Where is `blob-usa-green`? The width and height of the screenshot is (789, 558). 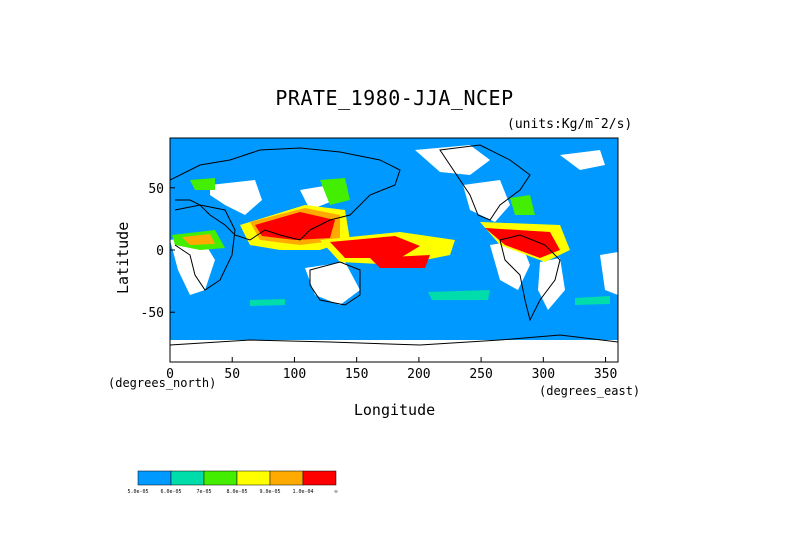
blob-usa-green is located at coordinates (522, 205).